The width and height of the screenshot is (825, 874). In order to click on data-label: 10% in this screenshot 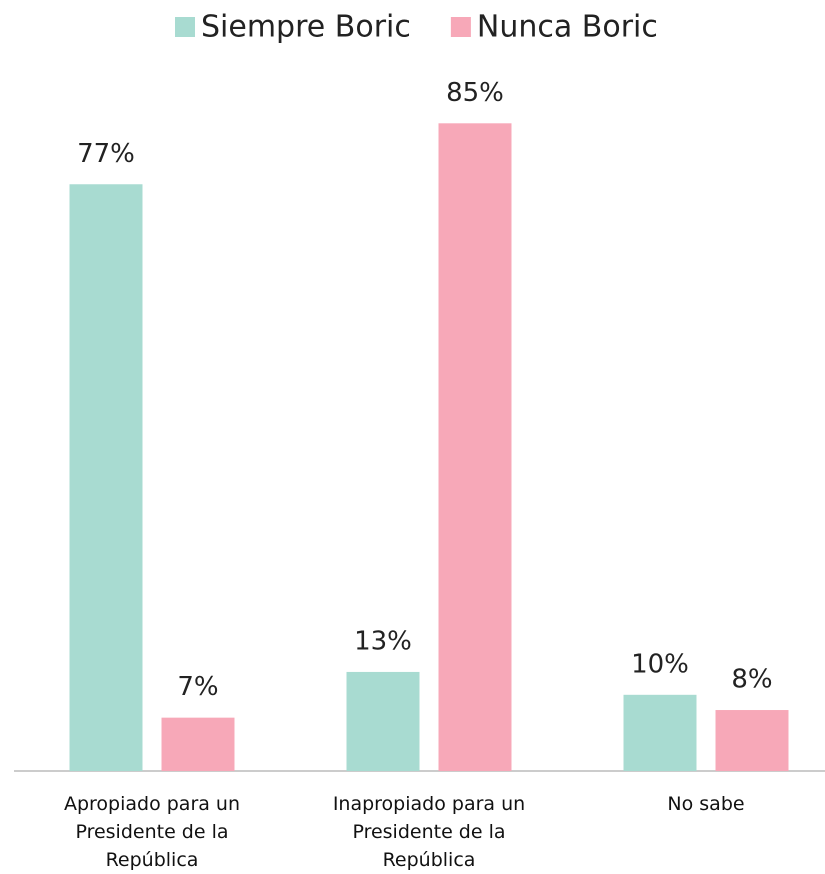, I will do `click(660, 664)`.